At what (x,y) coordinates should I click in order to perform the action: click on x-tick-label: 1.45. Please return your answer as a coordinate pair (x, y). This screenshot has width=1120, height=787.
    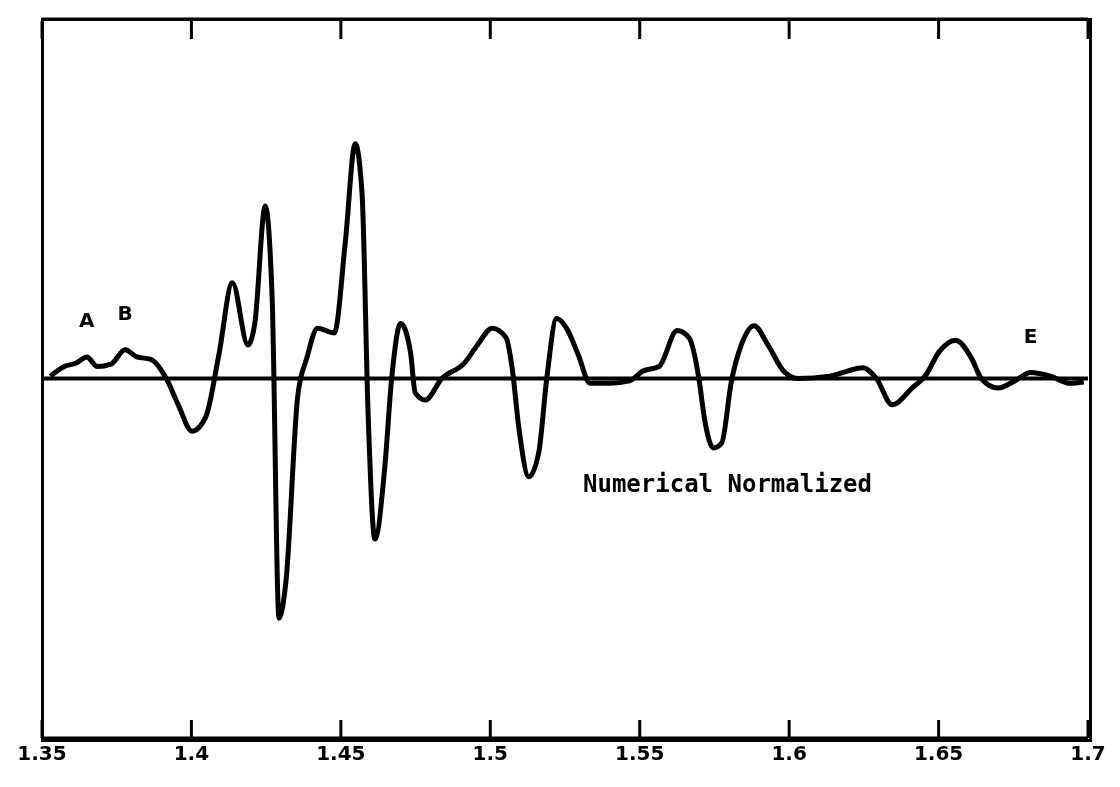
    Looking at the image, I should click on (341, 753).